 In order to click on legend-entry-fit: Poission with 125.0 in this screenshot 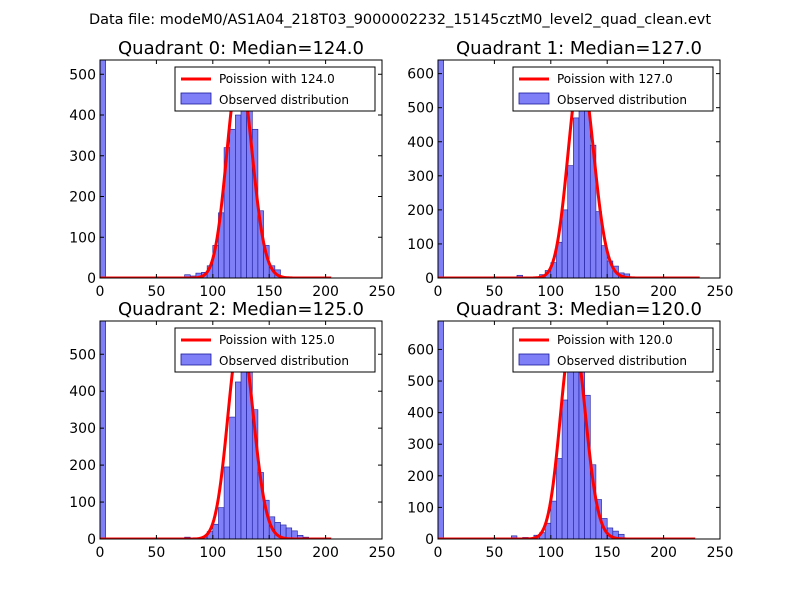, I will do `click(277, 340)`.